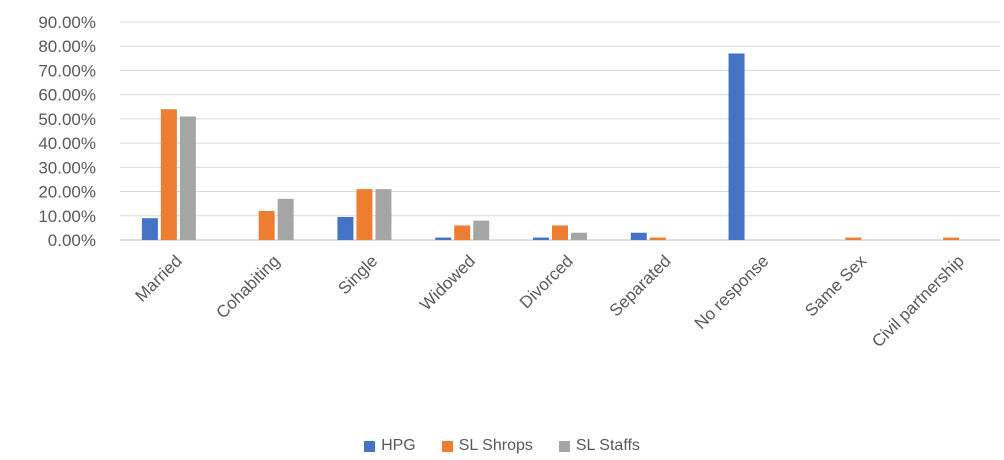  What do you see at coordinates (546, 281) in the screenshot?
I see `x-category-label: Divorced` at bounding box center [546, 281].